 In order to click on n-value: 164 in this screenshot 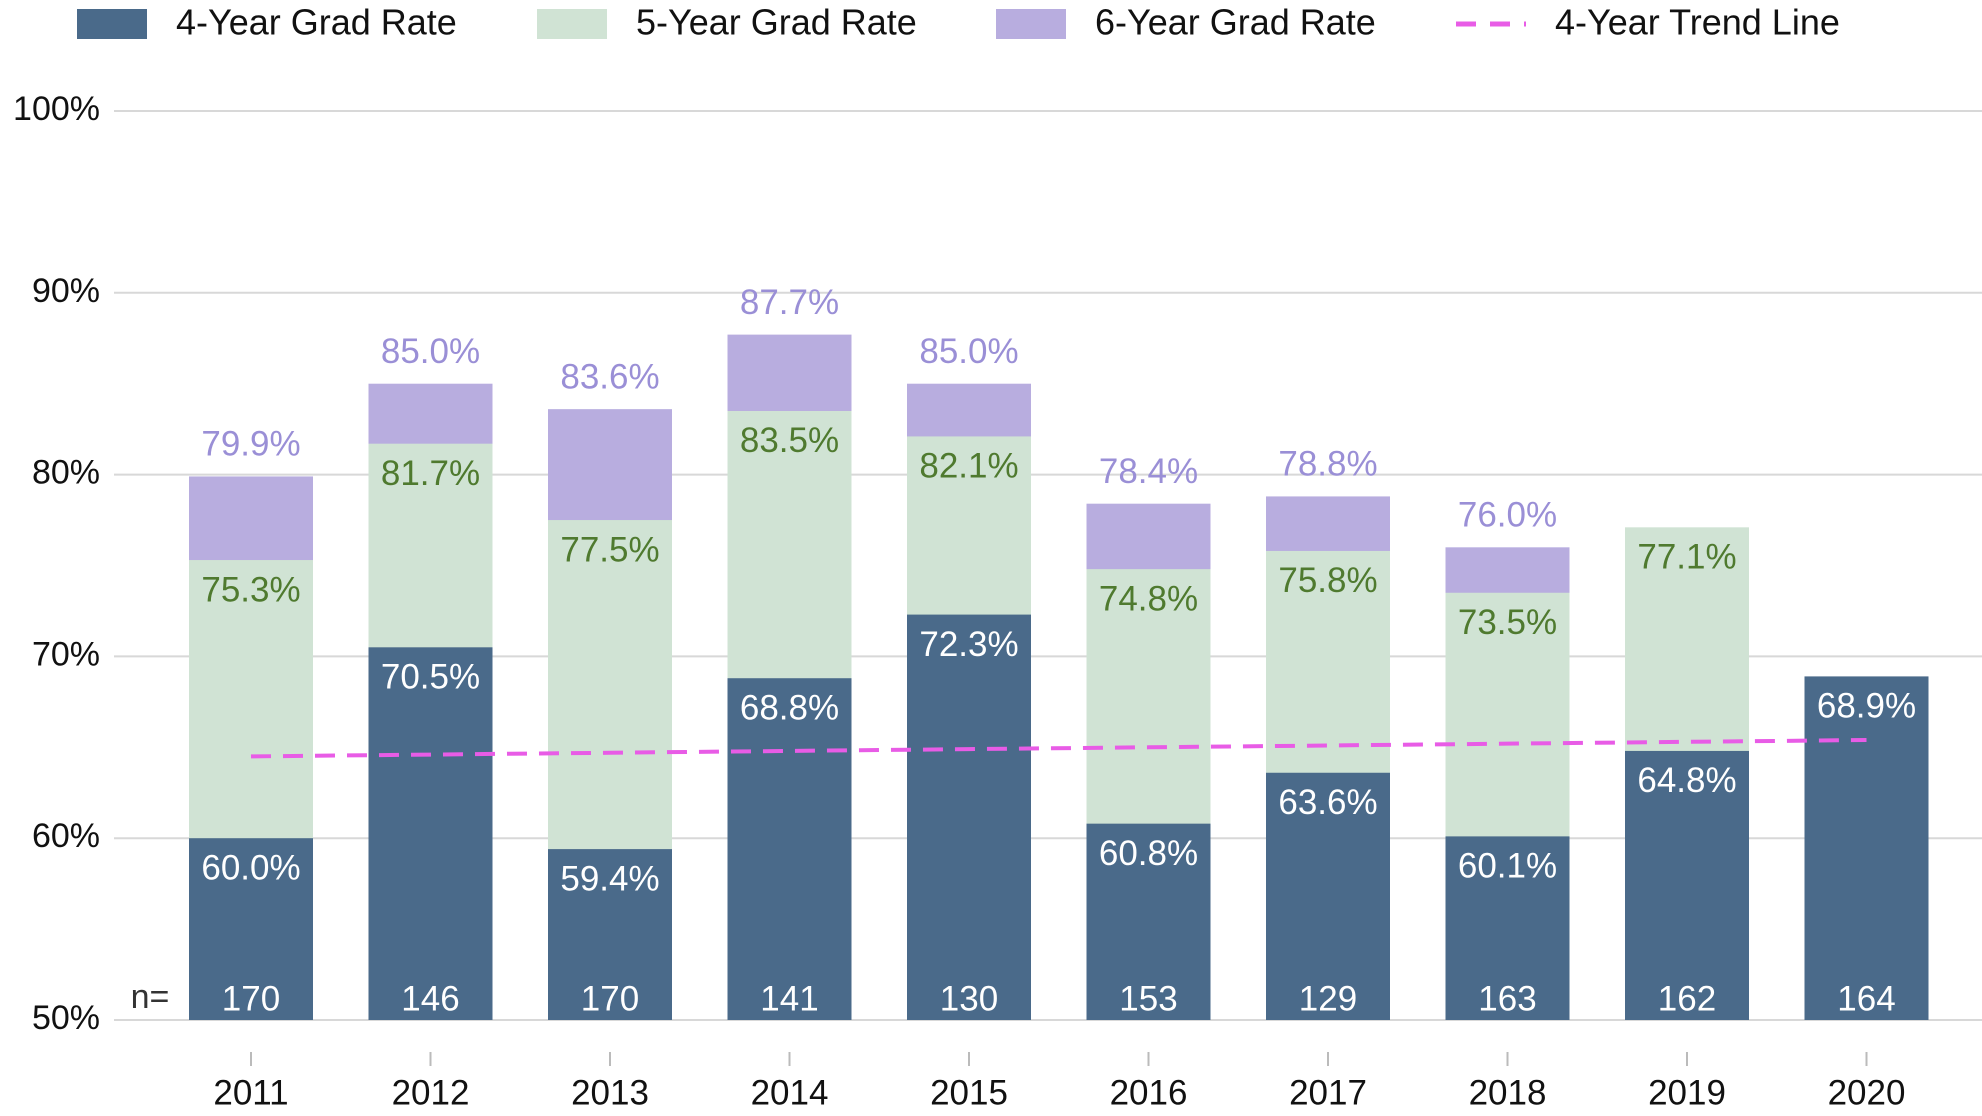, I will do `click(1866, 998)`.